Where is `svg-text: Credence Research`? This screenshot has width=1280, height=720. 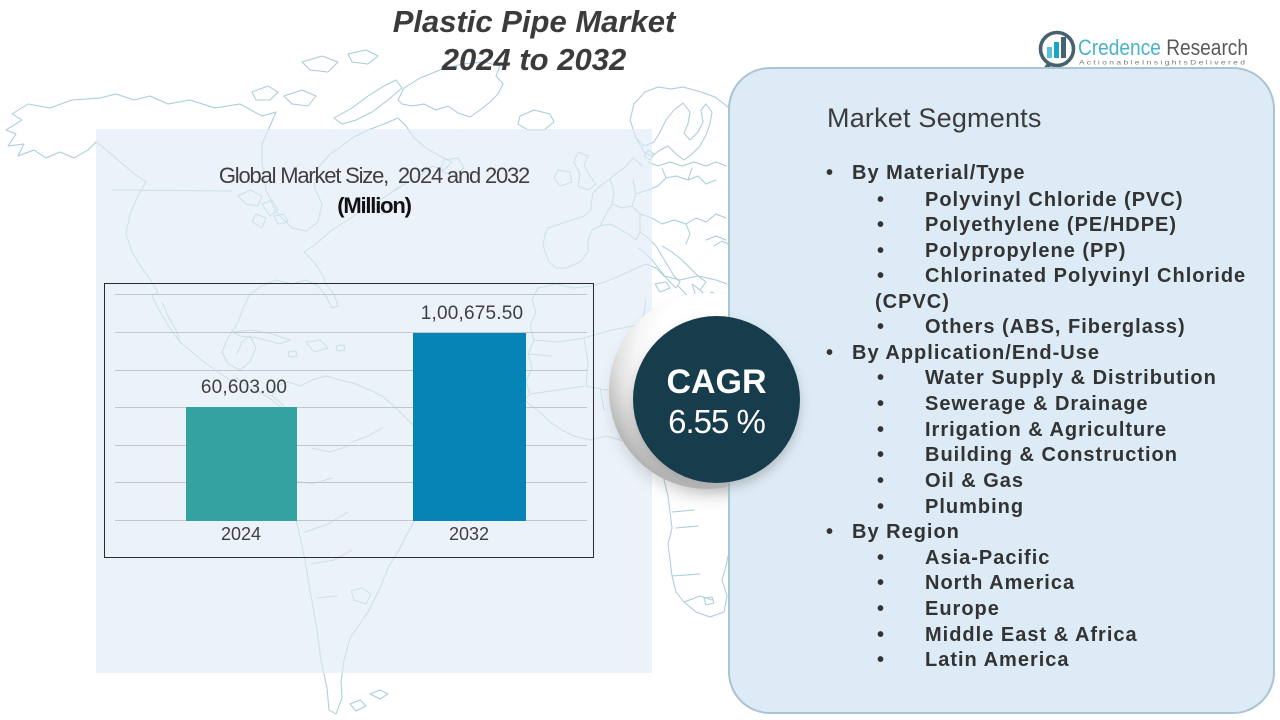 svg-text: Credence Research is located at coordinates (1163, 47).